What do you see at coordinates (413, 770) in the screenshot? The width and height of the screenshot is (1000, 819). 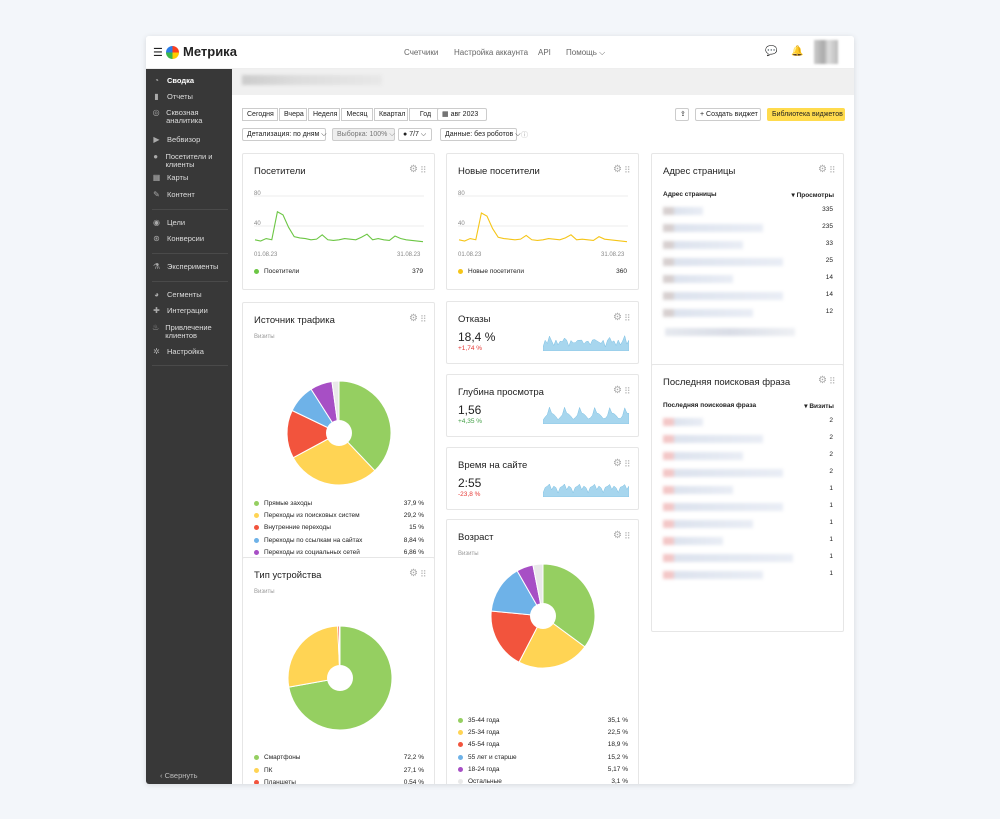 I see `legend-value: 27,1 %` at bounding box center [413, 770].